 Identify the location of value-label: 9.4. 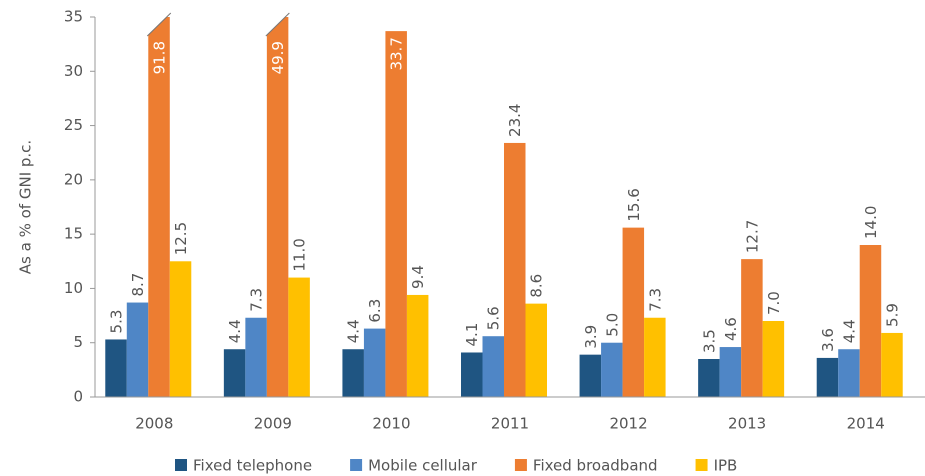
(418, 277).